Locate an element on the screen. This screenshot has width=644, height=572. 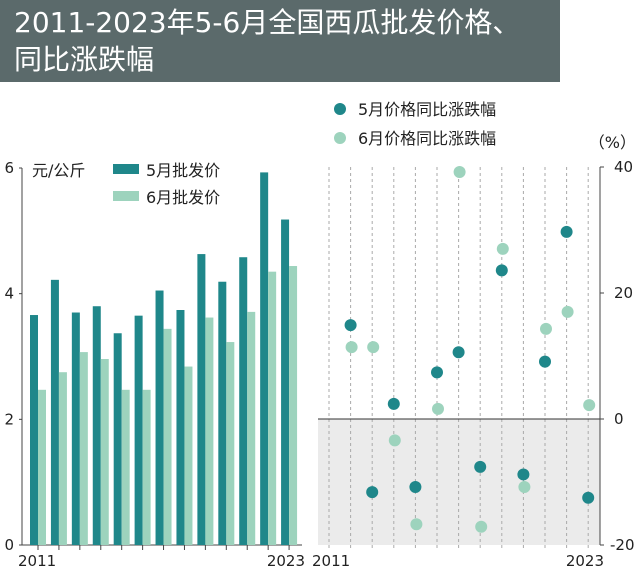
unit-label: （%） is located at coordinates (612, 142).